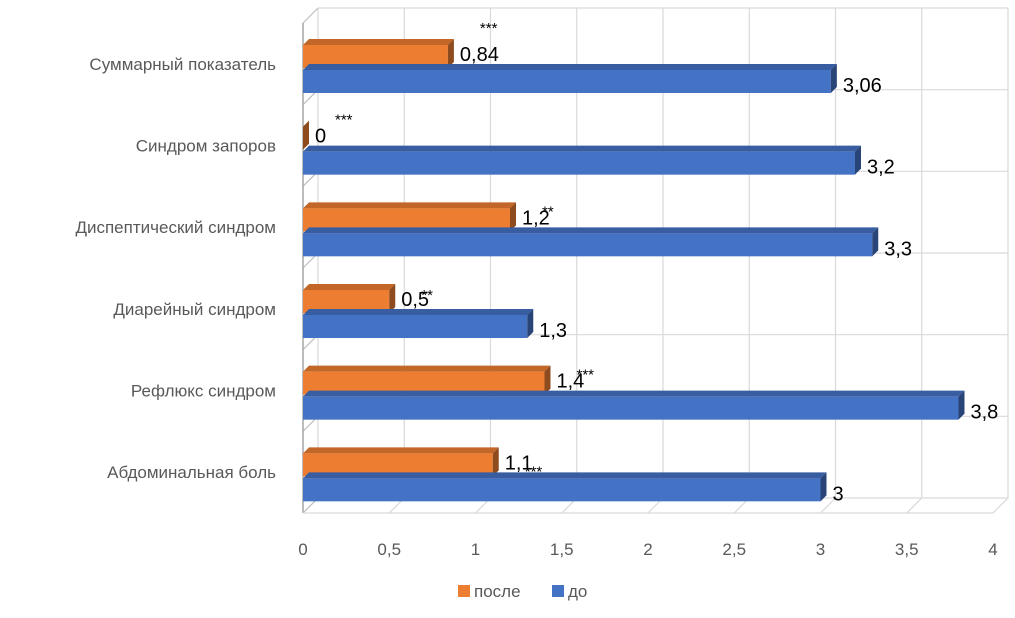  Describe the element at coordinates (838, 494) in the screenshot. I see `data-label: 3` at that location.